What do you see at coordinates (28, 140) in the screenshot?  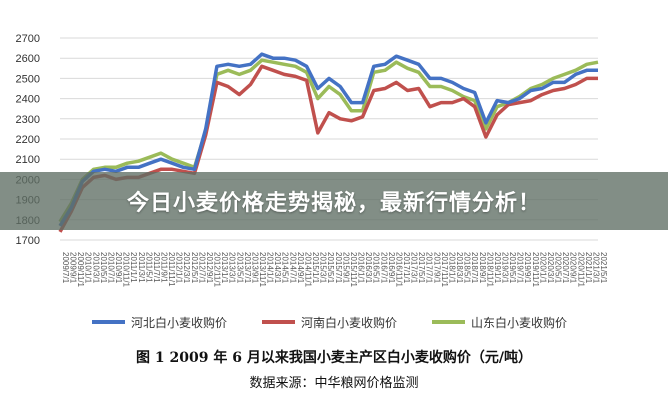 I see `y-tick-label: 2200` at bounding box center [28, 140].